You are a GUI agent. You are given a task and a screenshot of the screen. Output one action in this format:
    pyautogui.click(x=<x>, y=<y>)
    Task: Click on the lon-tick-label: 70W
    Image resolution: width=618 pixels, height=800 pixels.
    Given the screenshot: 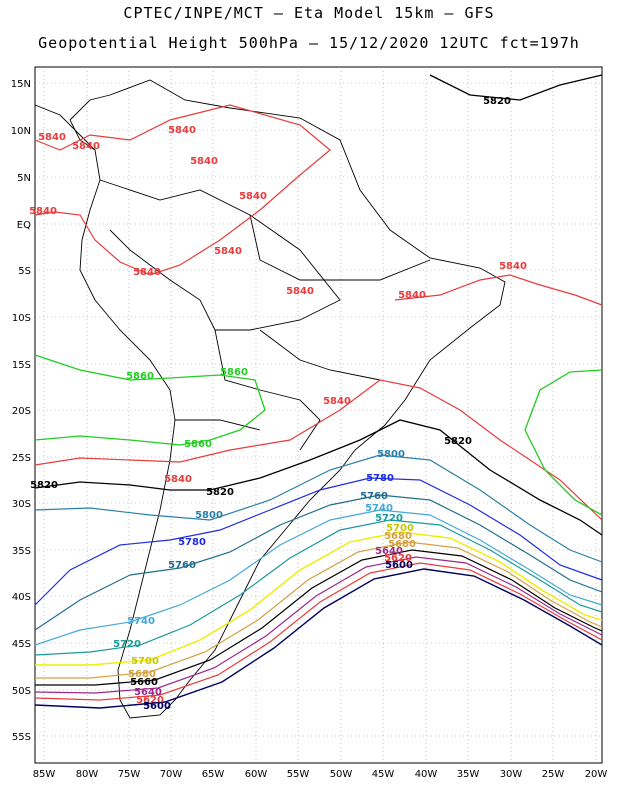 What is the action you would take?
    pyautogui.click(x=171, y=774)
    